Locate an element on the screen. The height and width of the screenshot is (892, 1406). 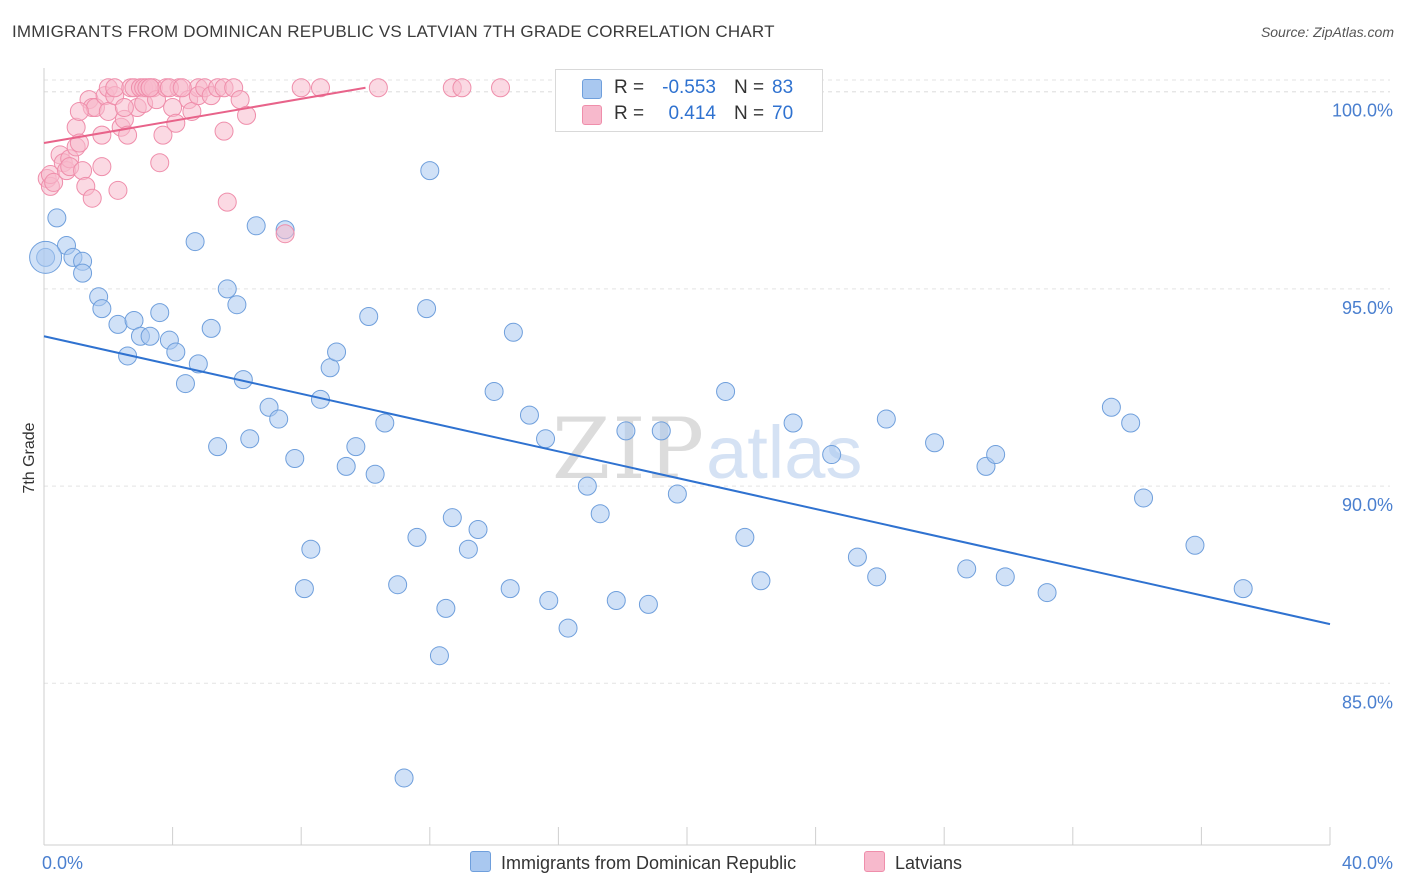
y-tick-label: 100.0% is located at coordinates (1362, 111).